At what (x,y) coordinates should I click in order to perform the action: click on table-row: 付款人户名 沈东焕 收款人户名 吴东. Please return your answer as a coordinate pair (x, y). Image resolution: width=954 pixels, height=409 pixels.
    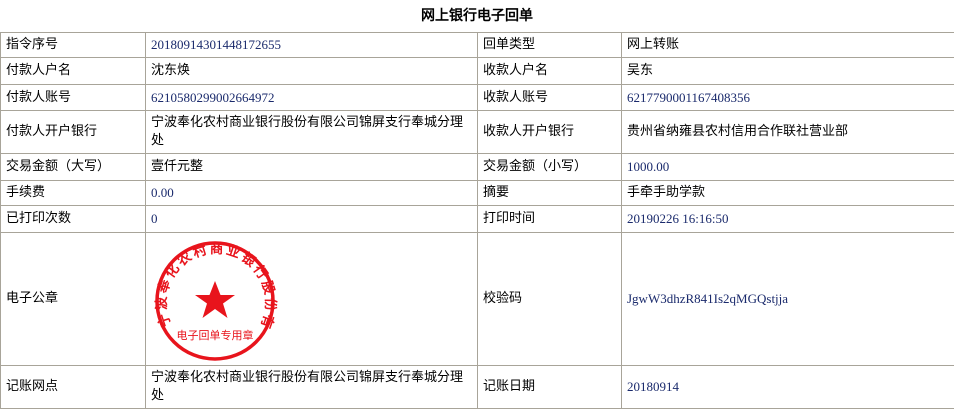
    Looking at the image, I should click on (477, 71).